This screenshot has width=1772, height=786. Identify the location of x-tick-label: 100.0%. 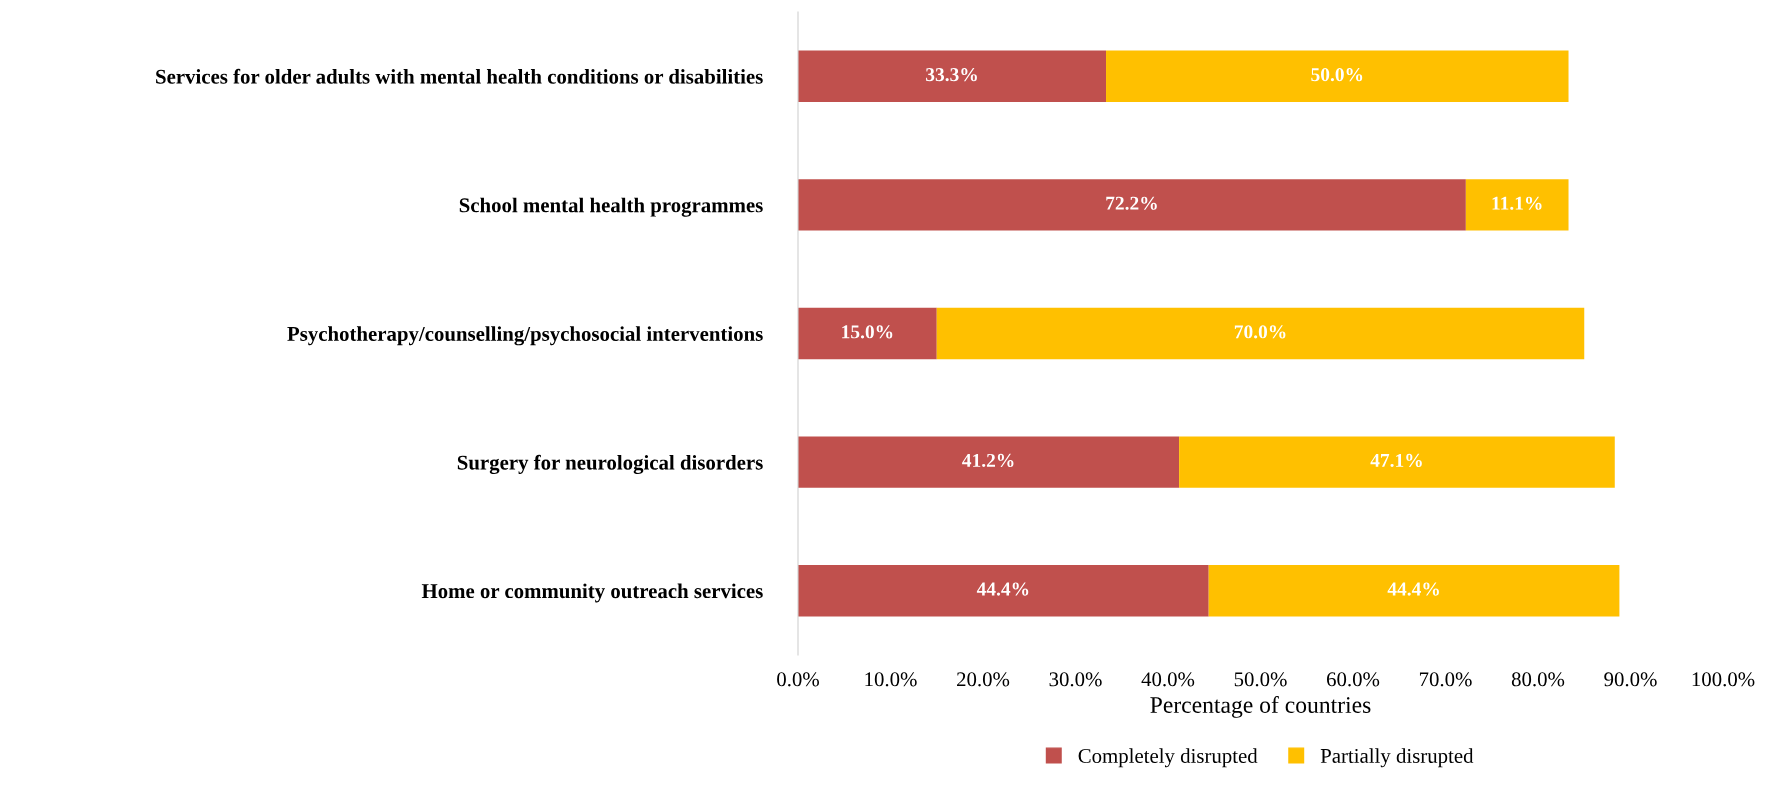
(1723, 679).